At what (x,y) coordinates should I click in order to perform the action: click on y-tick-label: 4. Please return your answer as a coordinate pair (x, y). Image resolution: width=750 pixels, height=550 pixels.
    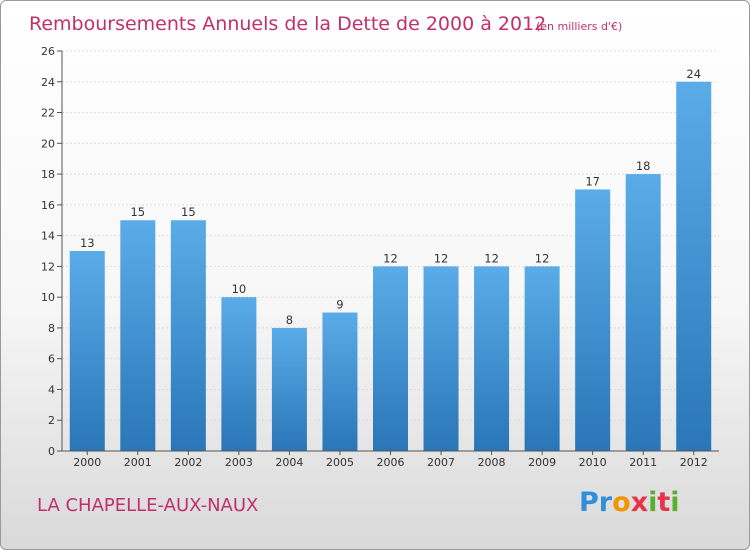
    Looking at the image, I should click on (51, 389).